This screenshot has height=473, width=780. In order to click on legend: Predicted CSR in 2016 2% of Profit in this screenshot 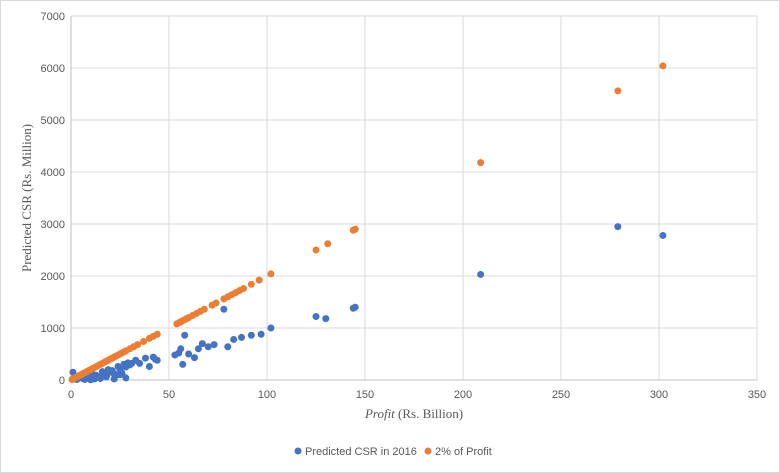, I will do `click(393, 452)`.